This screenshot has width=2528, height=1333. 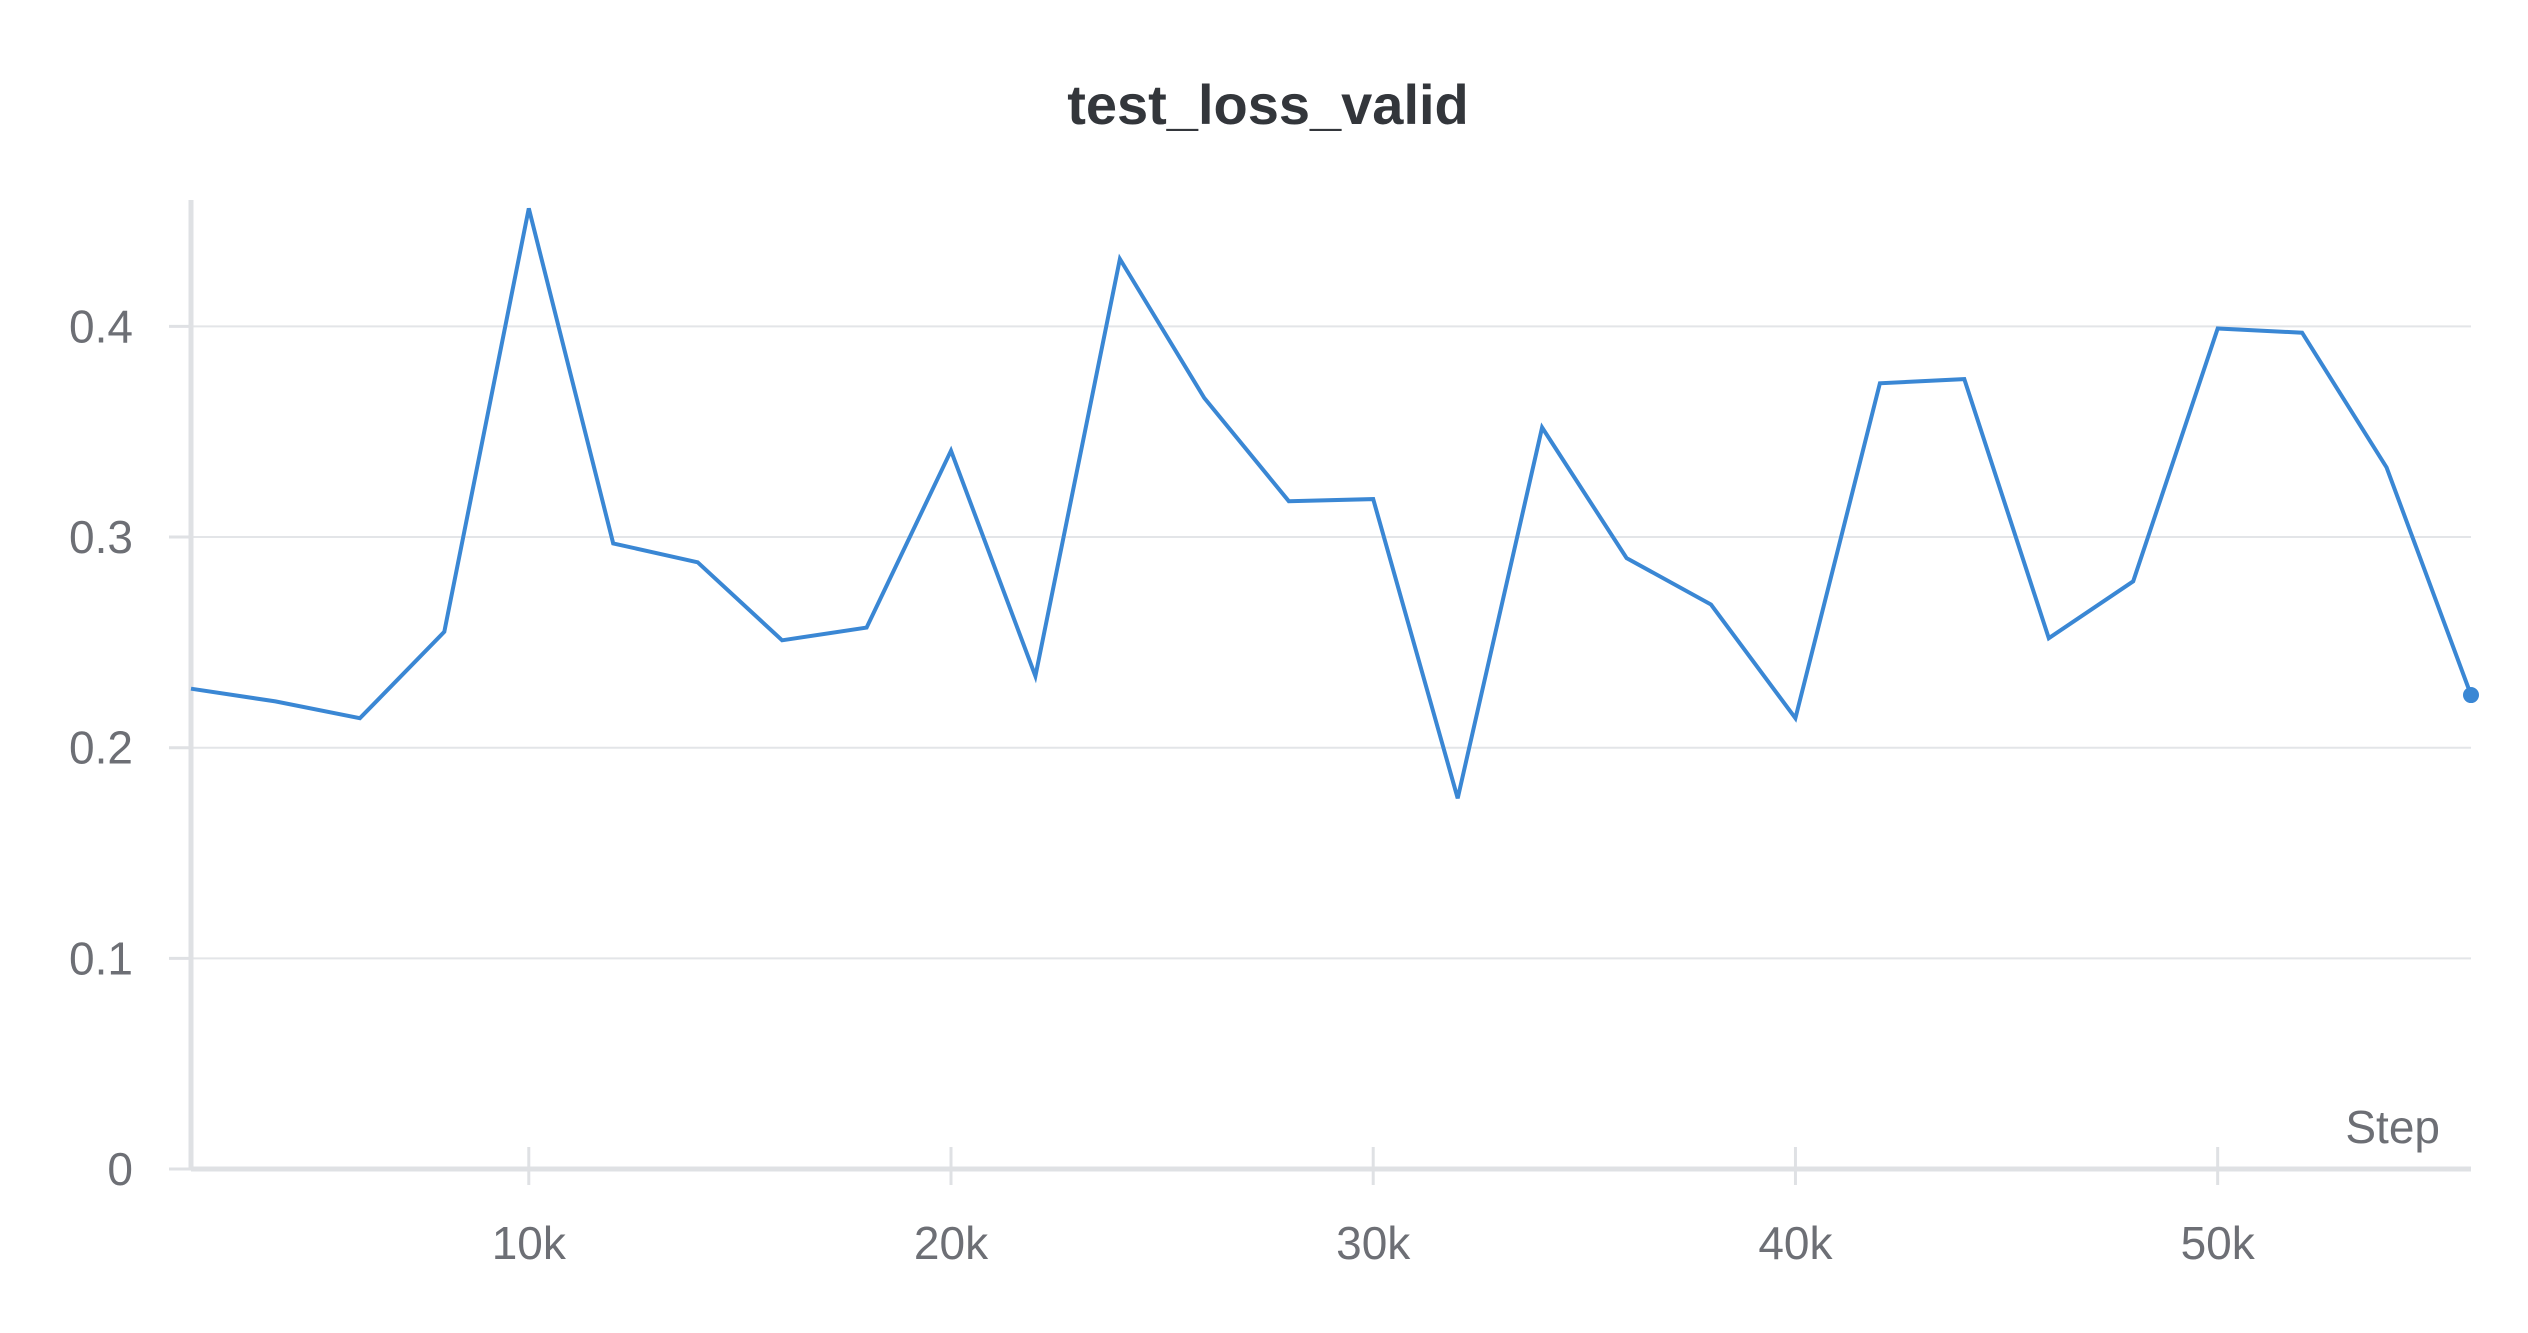 I want to click on x-tick-label: 20k, so click(x=951, y=1243).